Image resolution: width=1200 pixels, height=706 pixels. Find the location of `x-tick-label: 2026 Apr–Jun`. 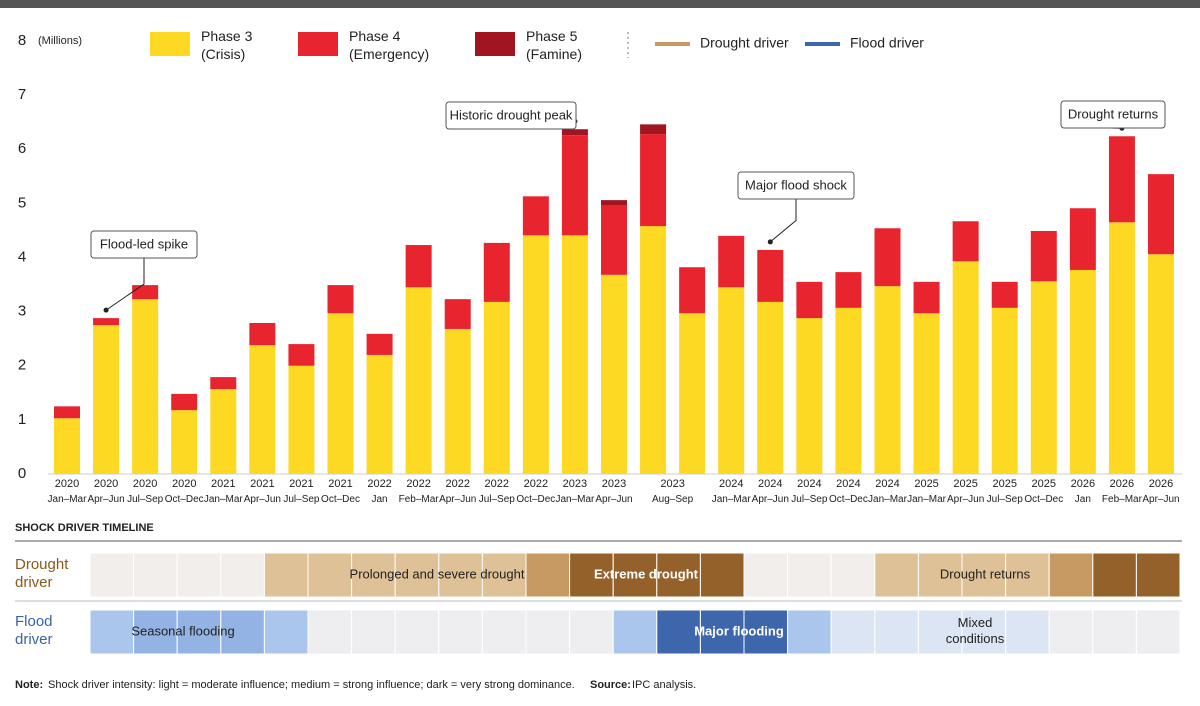

x-tick-label: 2026 Apr–Jun is located at coordinates (1160, 491).